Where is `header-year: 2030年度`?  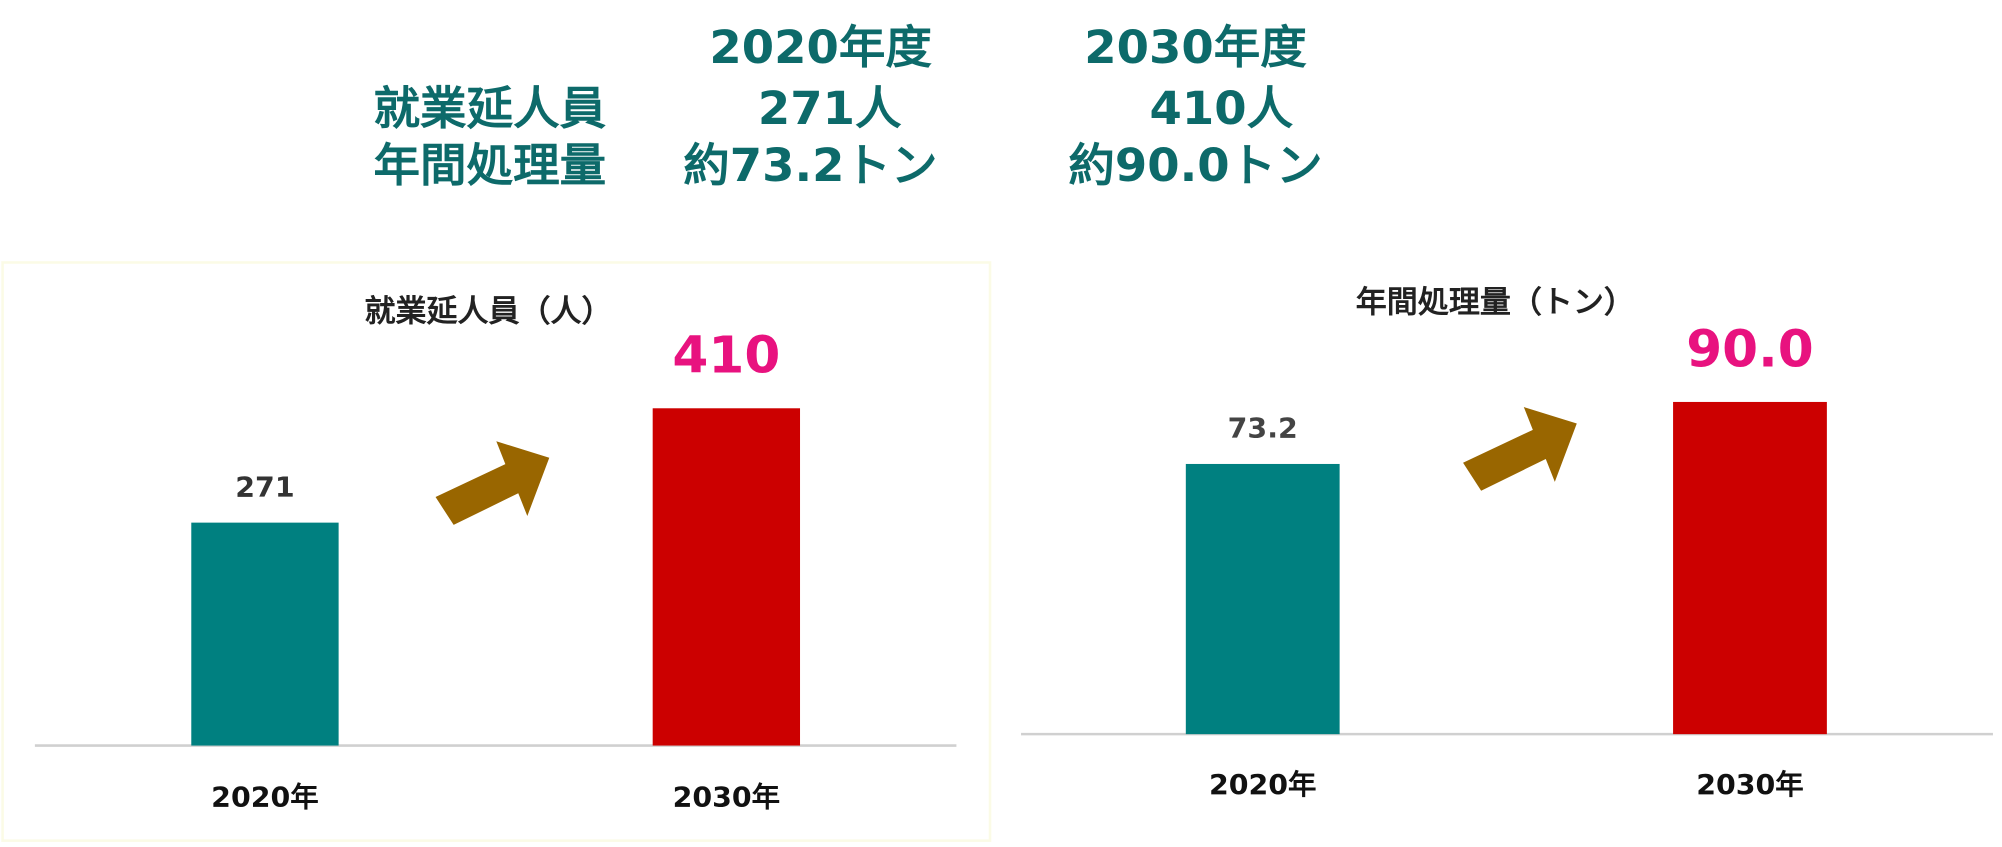 header-year: 2030年度 is located at coordinates (1195, 47).